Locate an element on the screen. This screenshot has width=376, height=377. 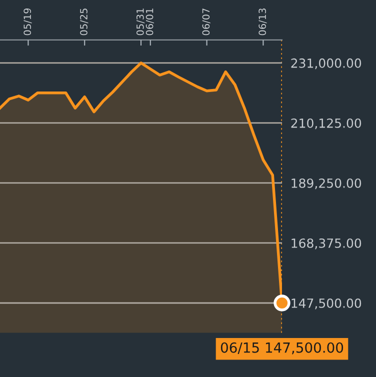
x-tick-label: 06/01 is located at coordinates (150, 22).